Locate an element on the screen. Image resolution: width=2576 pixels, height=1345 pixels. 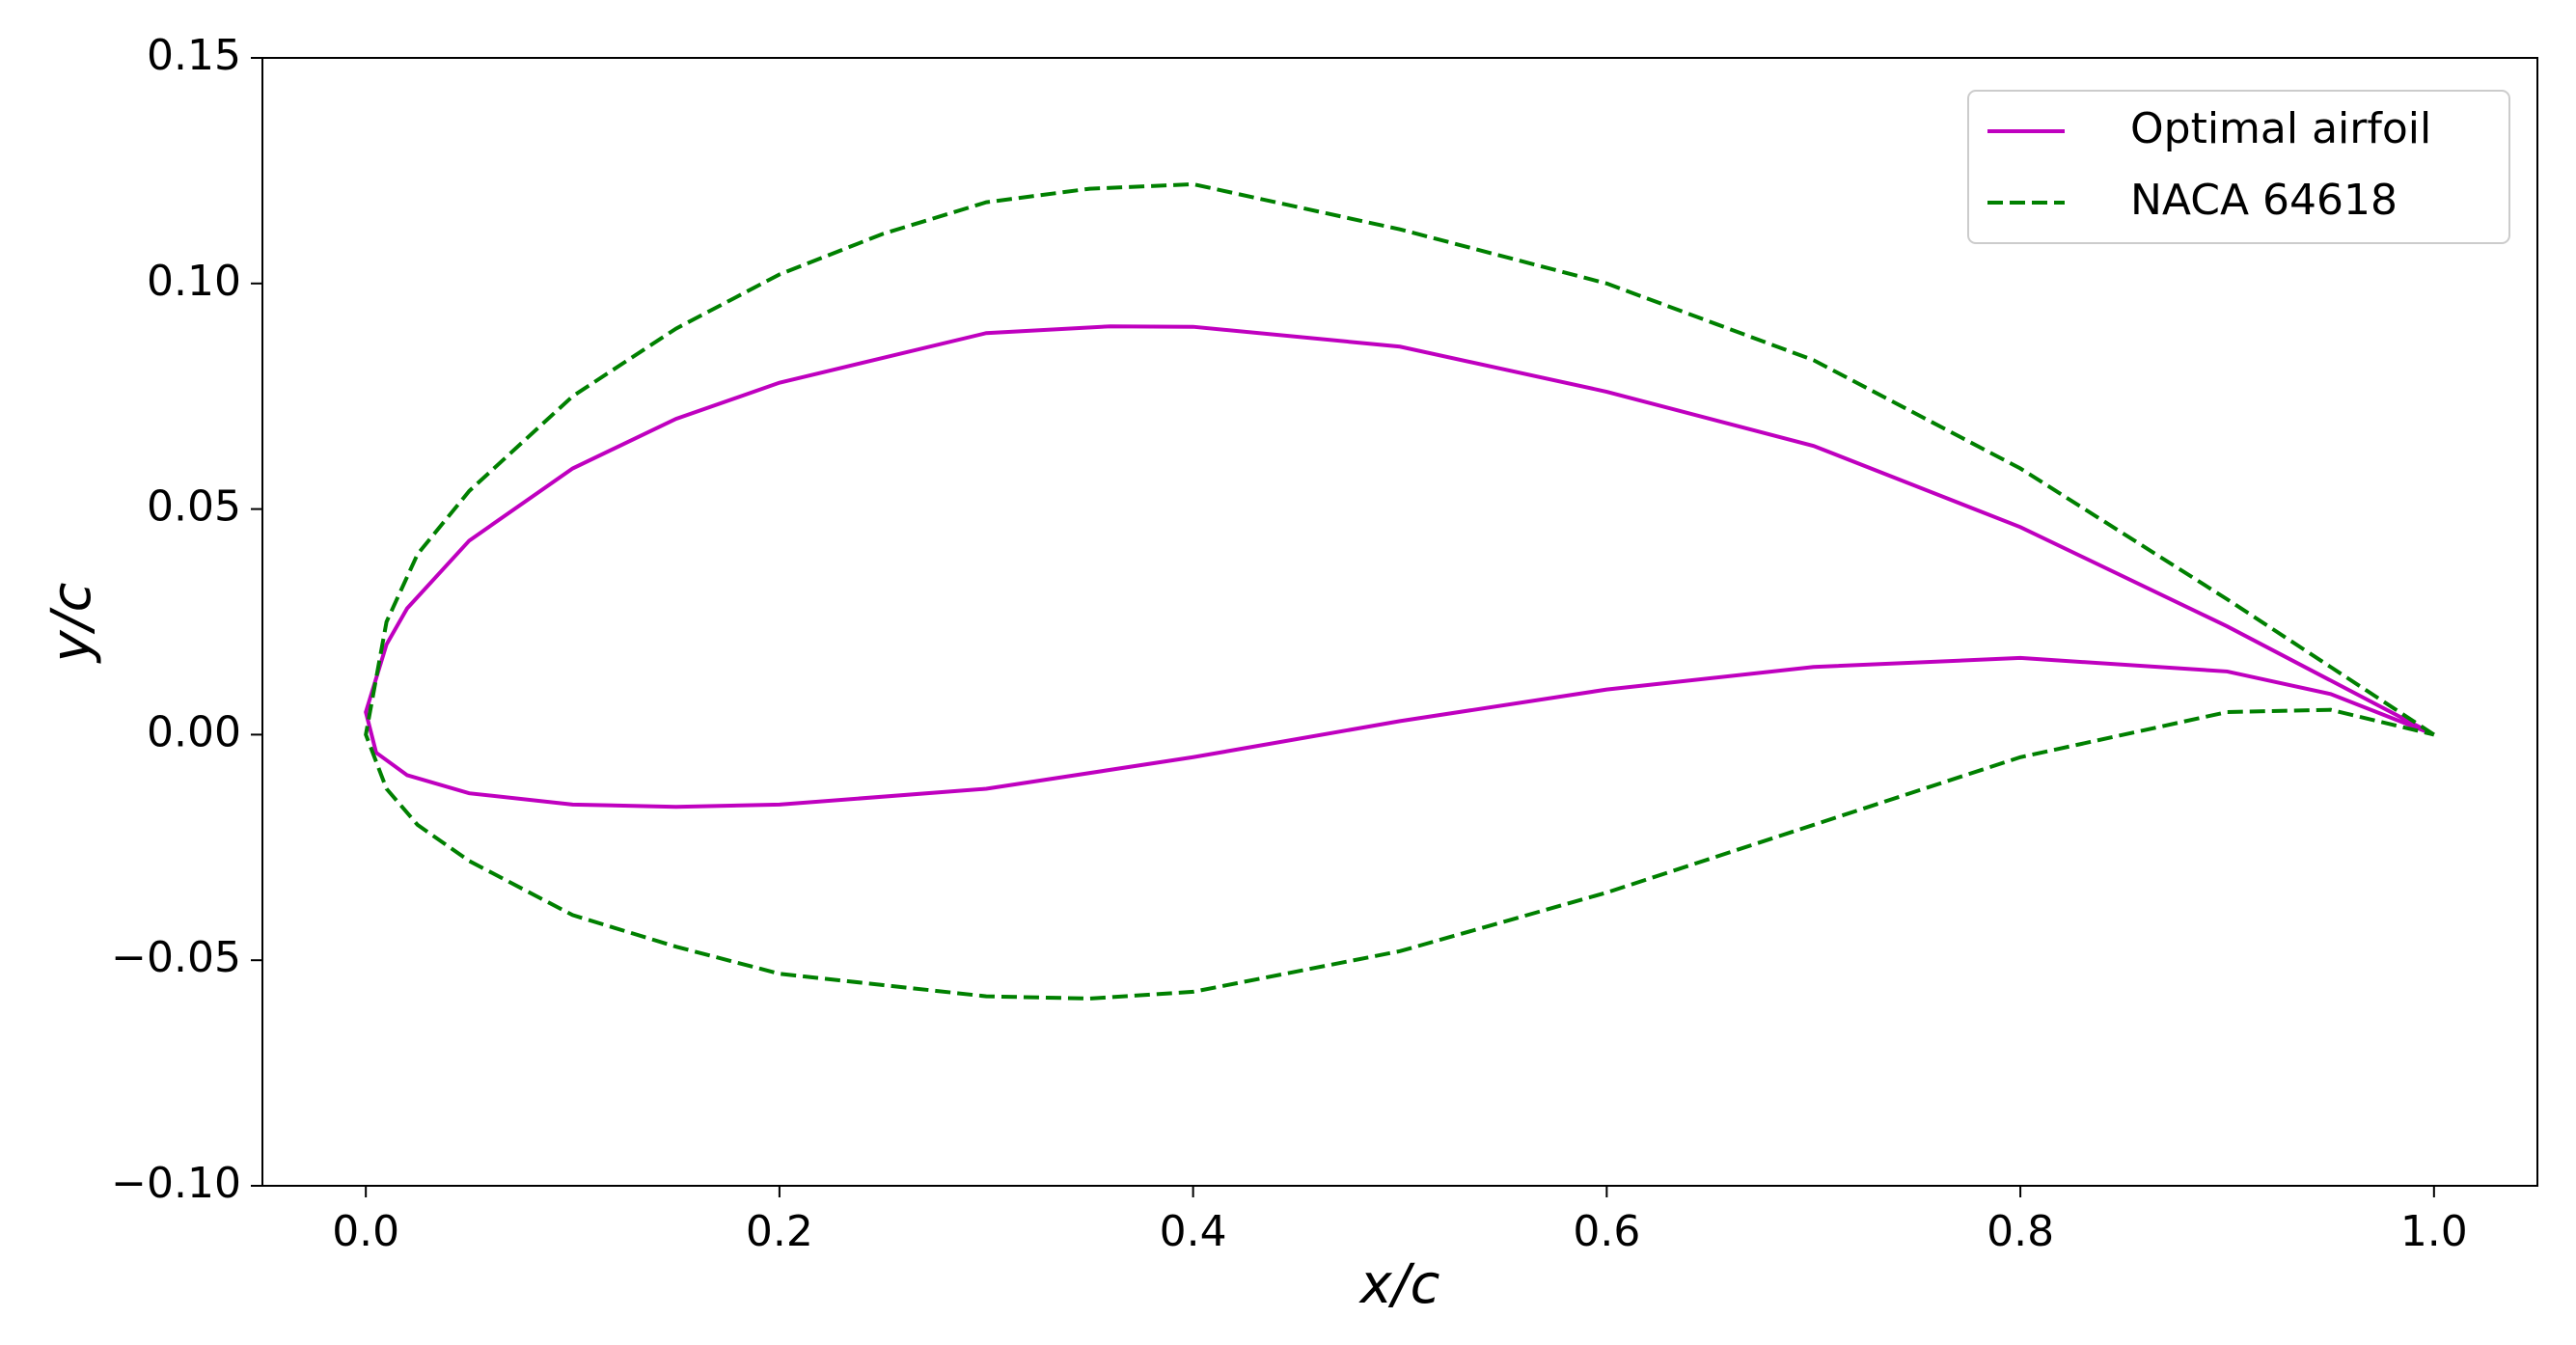
y-tick-label: 0.10 is located at coordinates (194, 281).